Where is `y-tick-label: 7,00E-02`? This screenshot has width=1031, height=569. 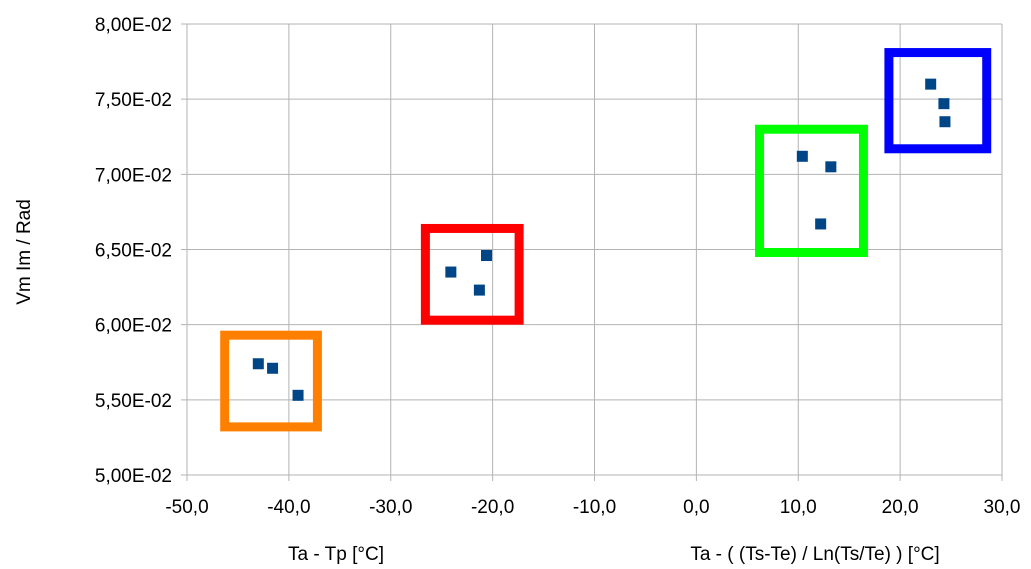
y-tick-label: 7,00E-02 is located at coordinates (133, 175).